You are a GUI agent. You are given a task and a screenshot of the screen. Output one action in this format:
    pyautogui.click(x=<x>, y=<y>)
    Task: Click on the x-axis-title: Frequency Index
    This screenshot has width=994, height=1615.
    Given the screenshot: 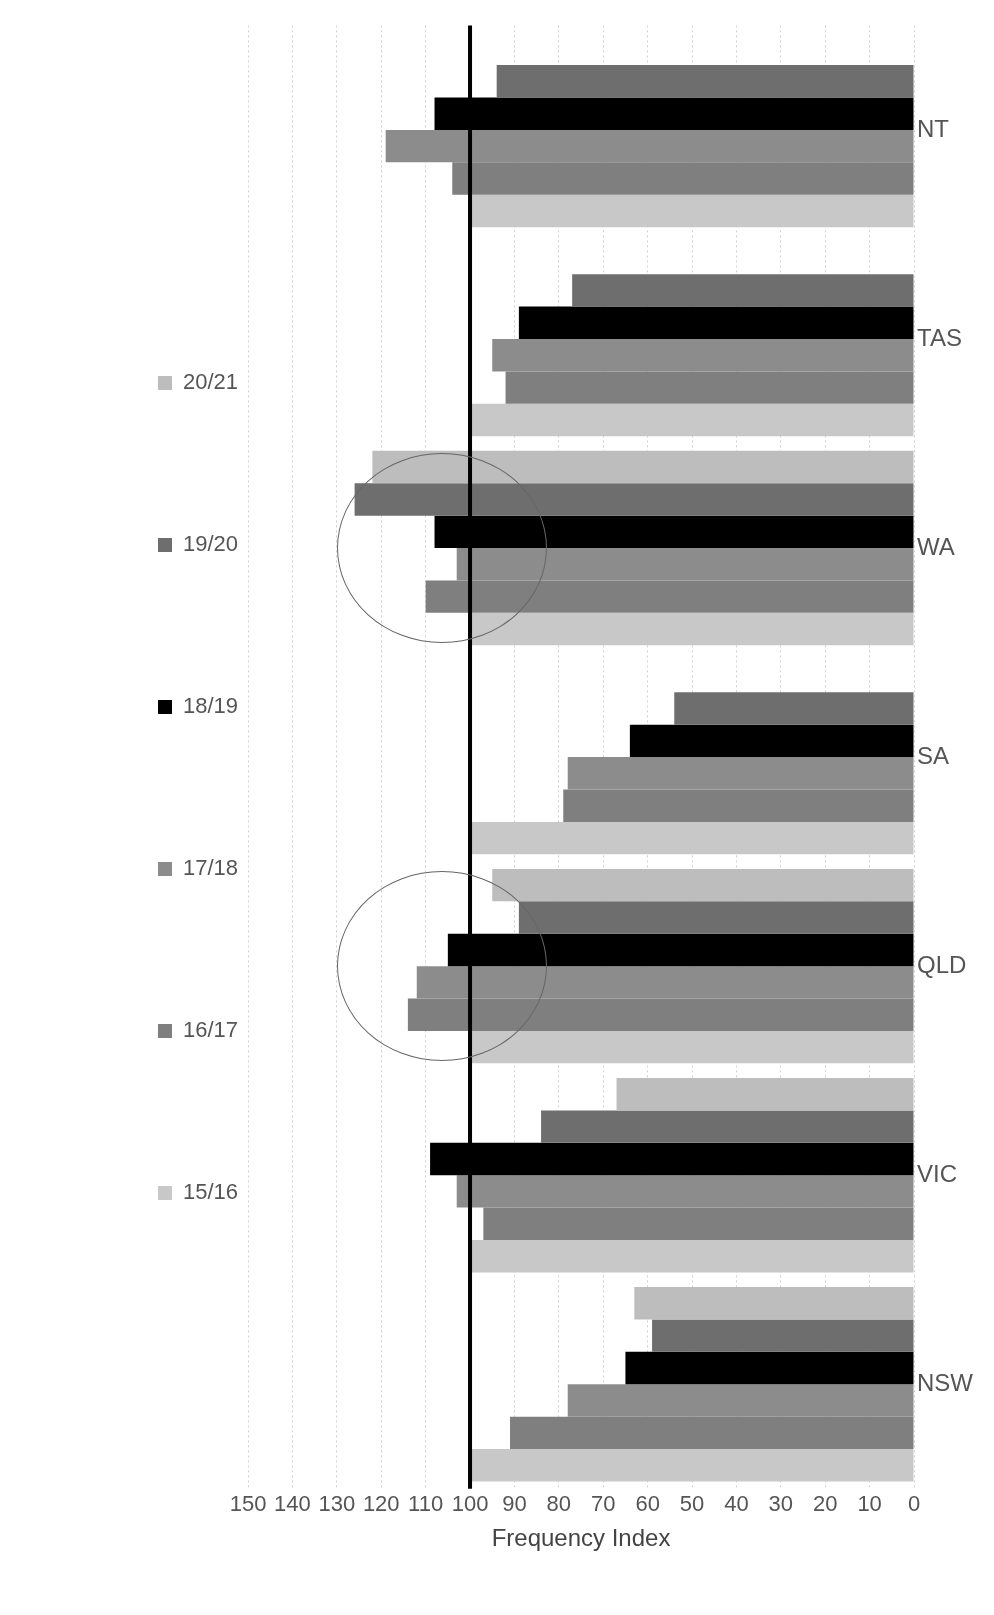 What is the action you would take?
    pyautogui.click(x=581, y=1538)
    